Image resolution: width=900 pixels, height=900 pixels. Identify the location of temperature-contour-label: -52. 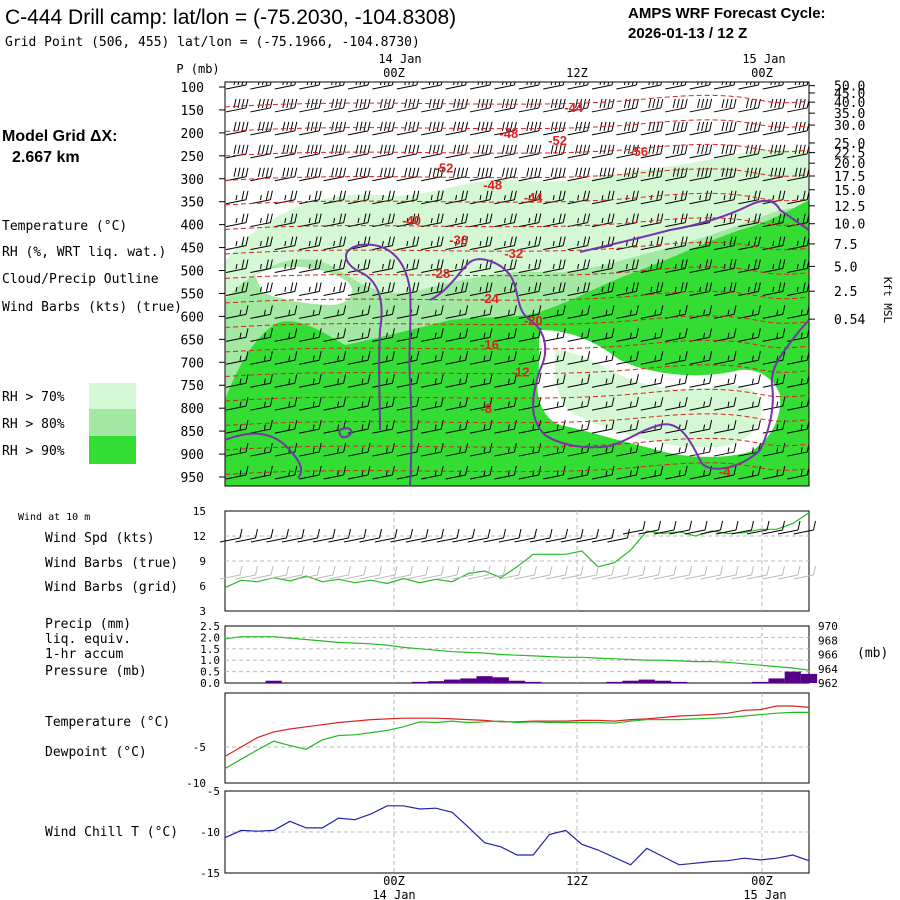
(444, 167).